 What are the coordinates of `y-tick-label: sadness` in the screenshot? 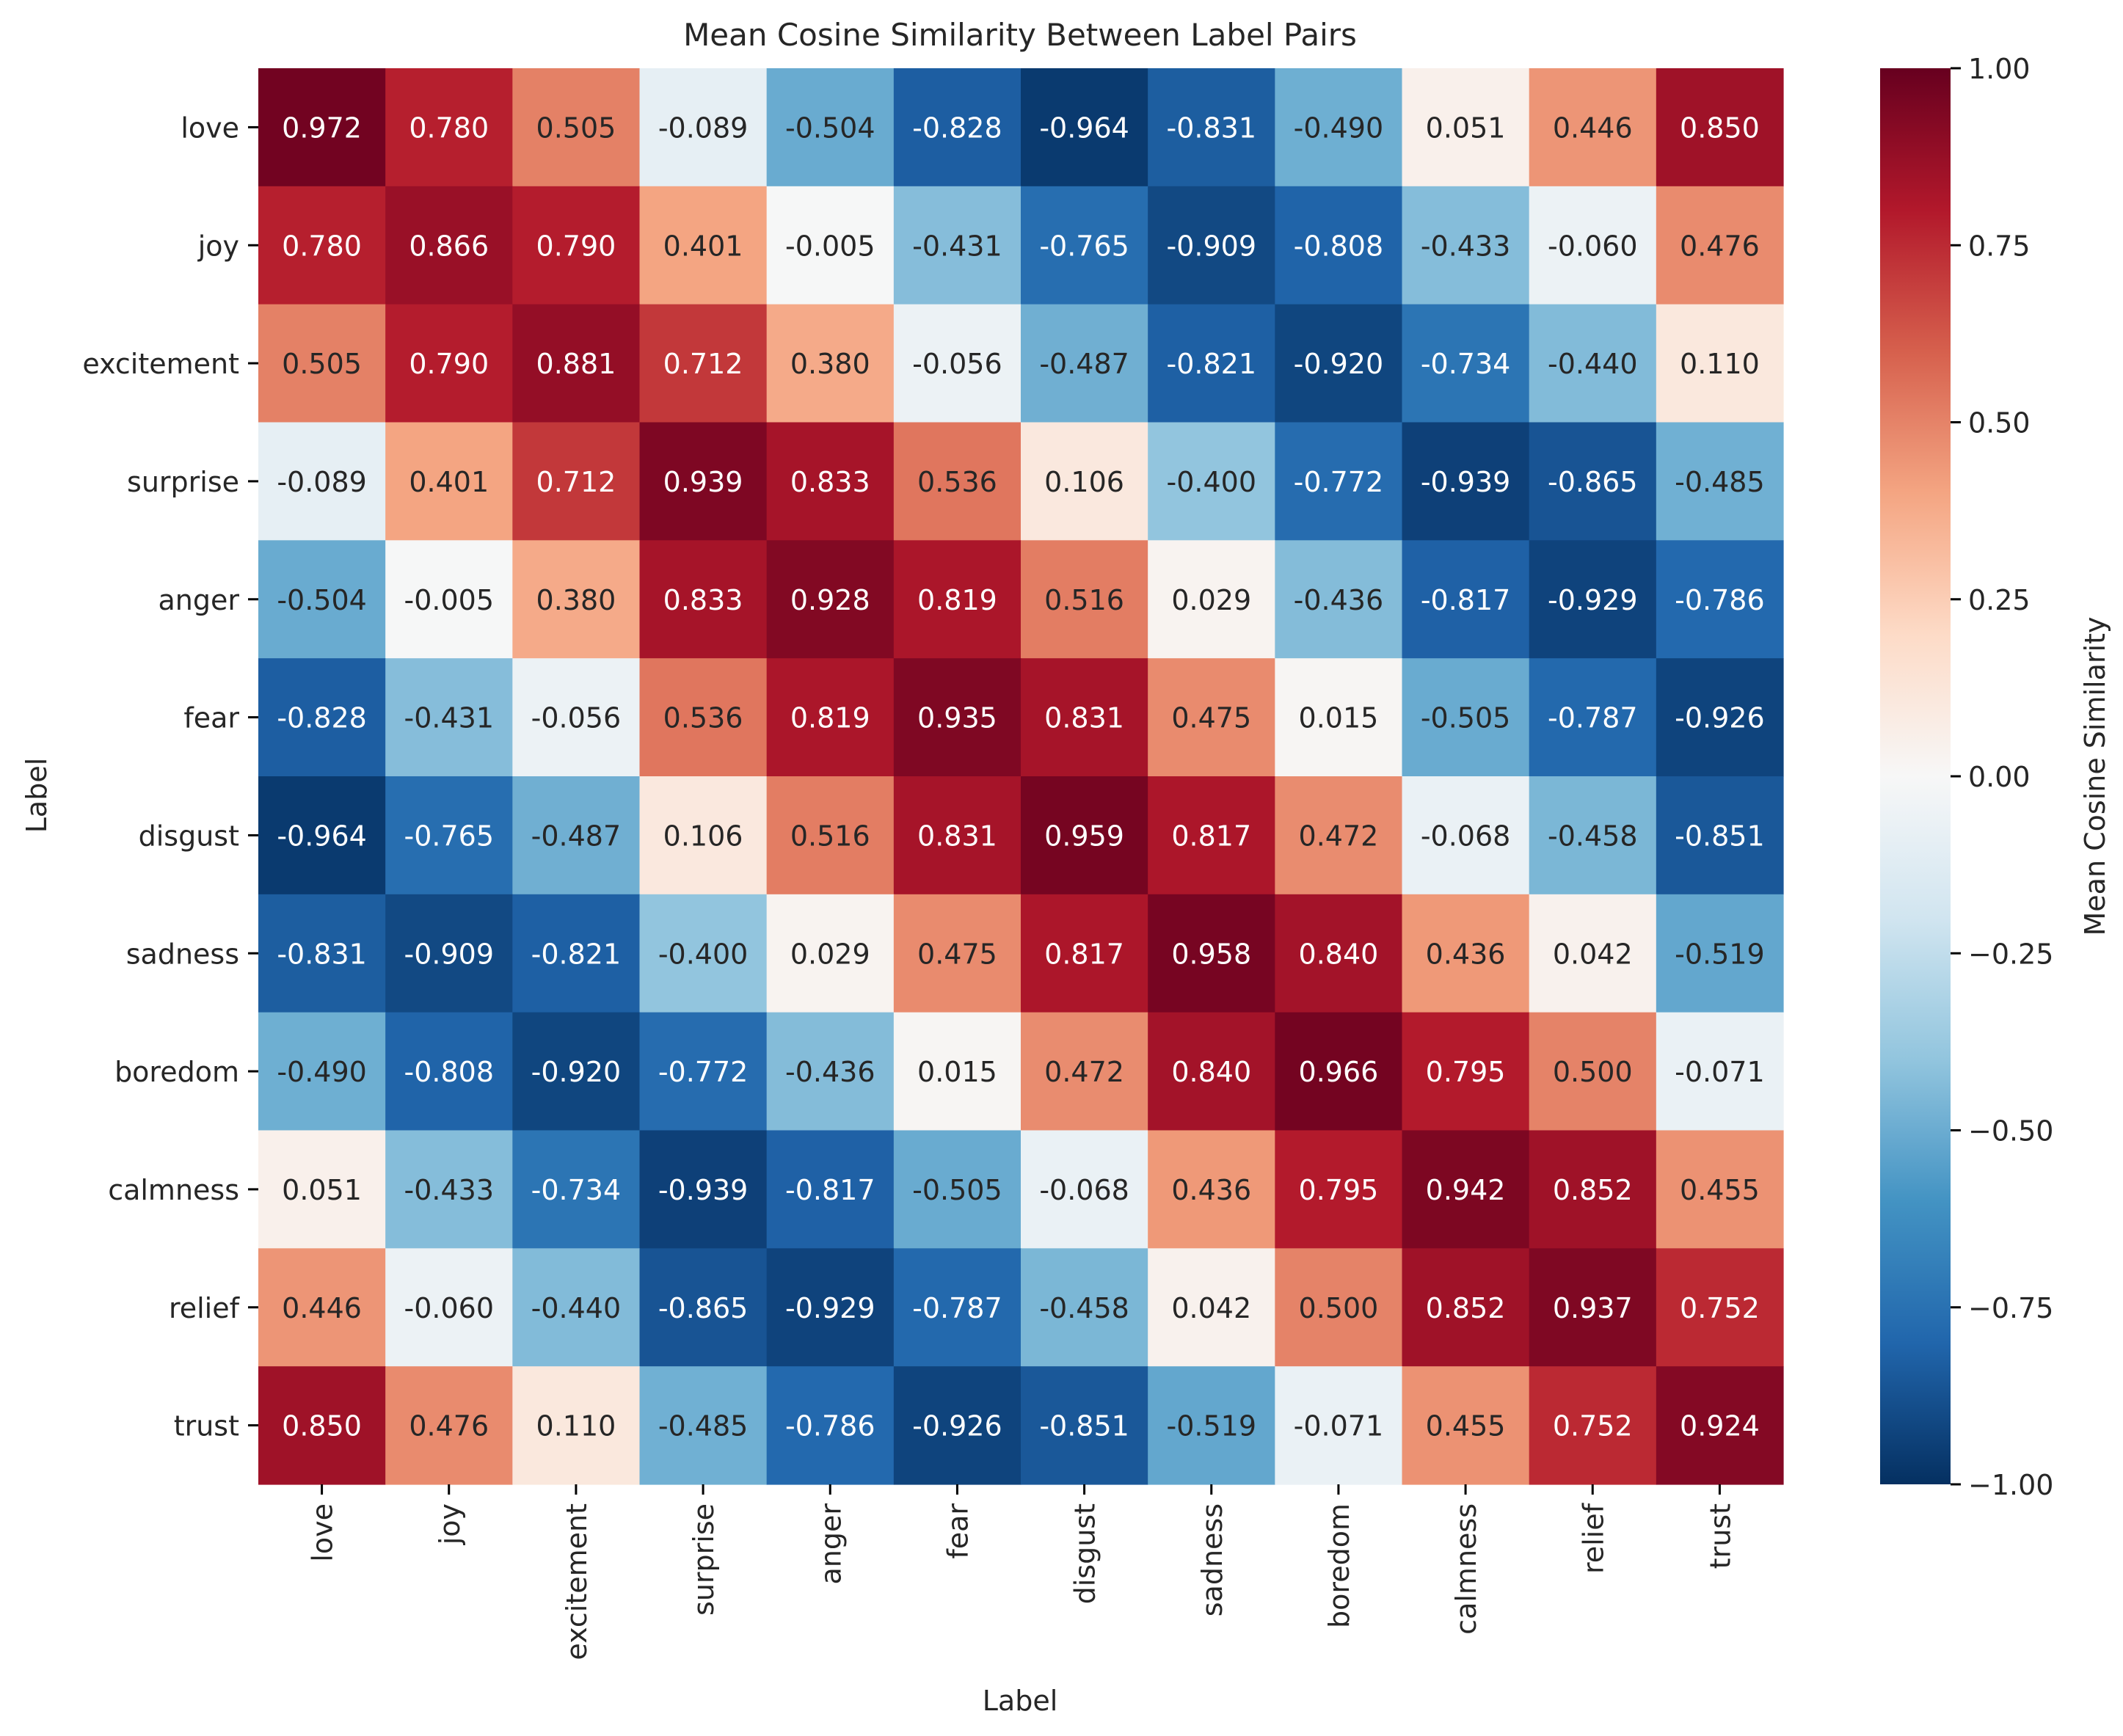 It's located at (182, 954).